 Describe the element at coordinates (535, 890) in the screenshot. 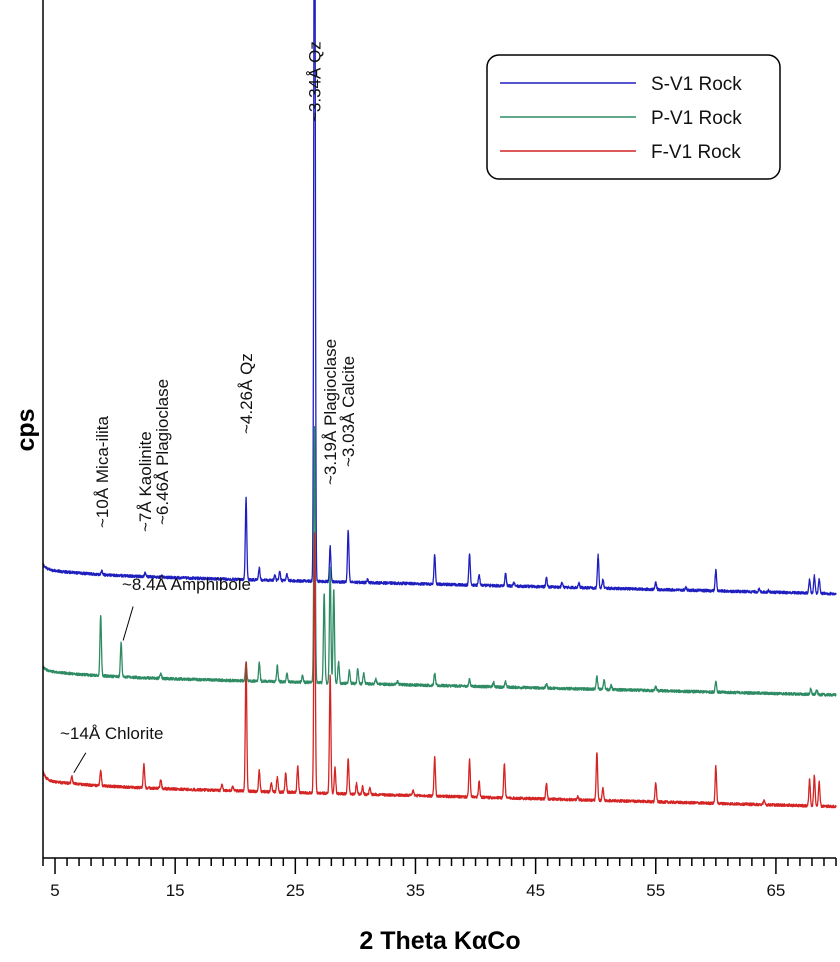

I see `x-tick-label: 45` at that location.